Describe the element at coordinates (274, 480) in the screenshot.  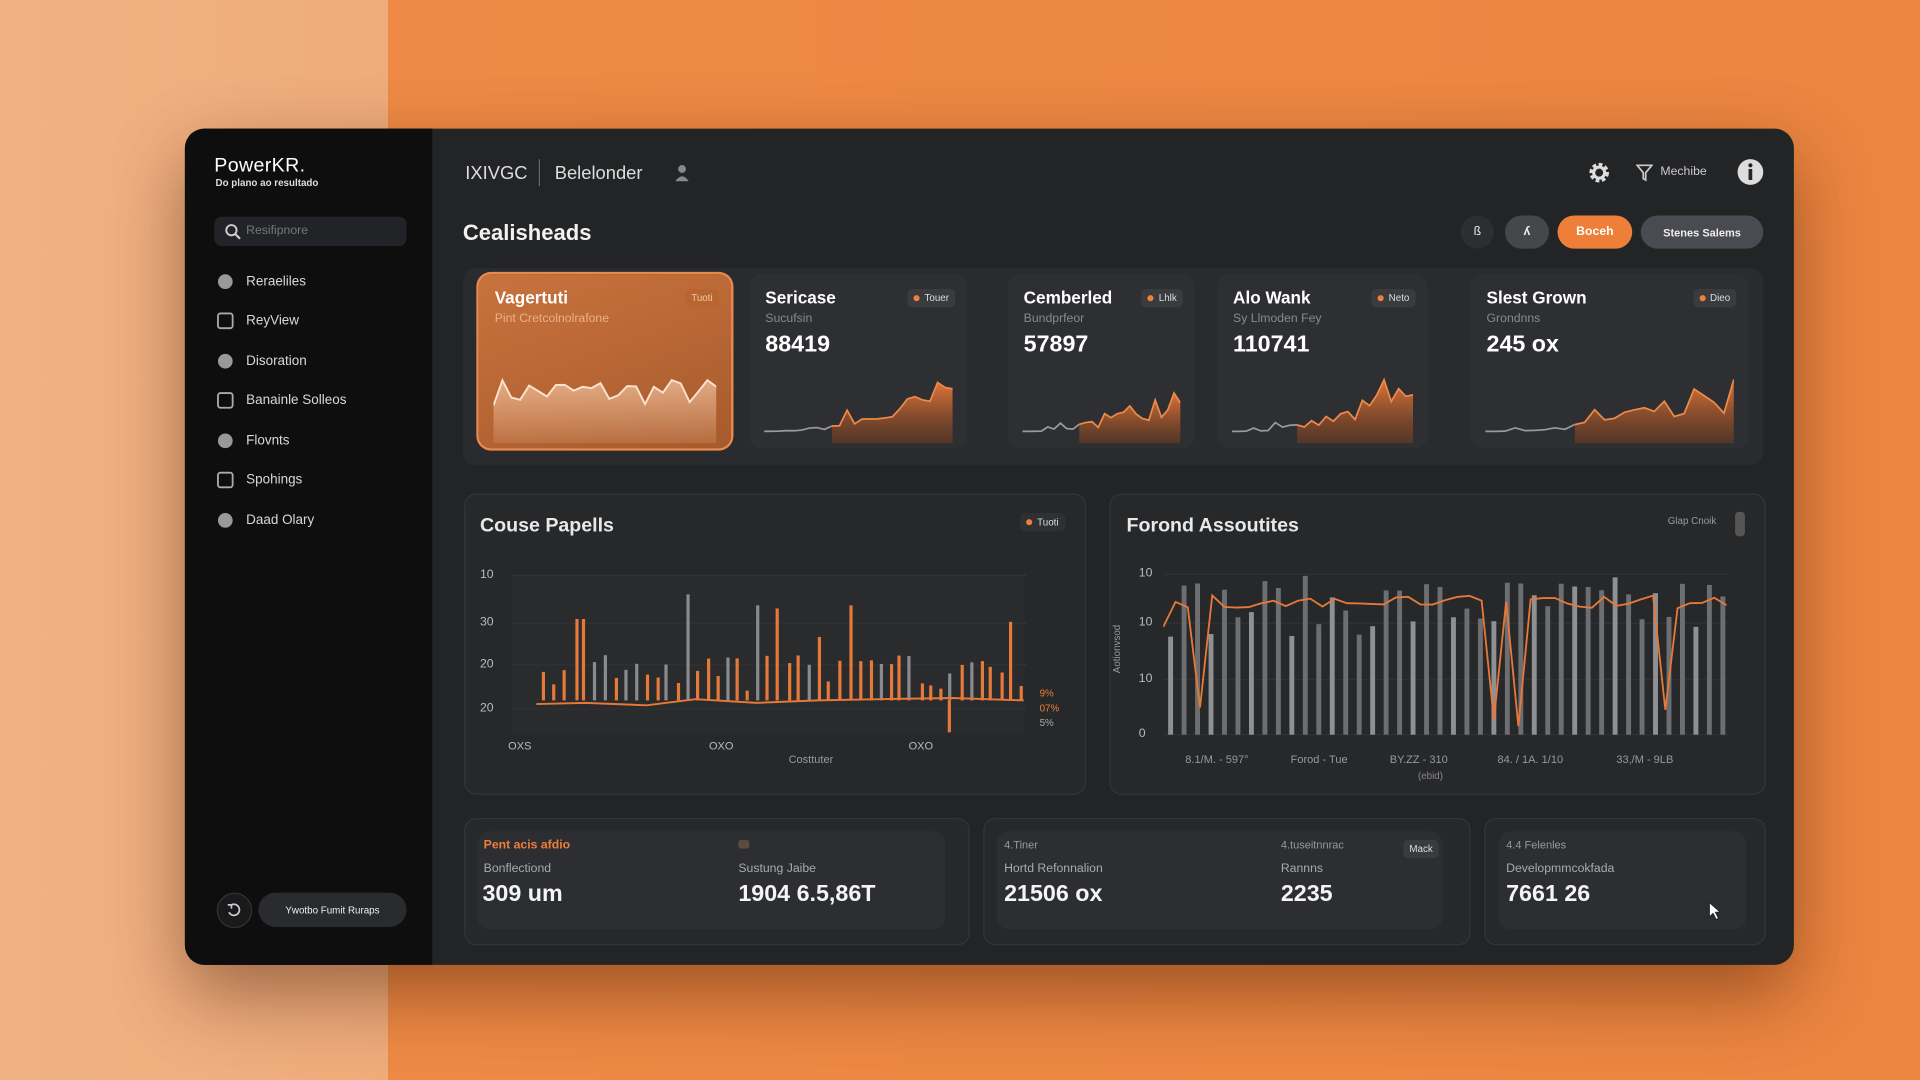
I see `nav-item: Spohings` at that location.